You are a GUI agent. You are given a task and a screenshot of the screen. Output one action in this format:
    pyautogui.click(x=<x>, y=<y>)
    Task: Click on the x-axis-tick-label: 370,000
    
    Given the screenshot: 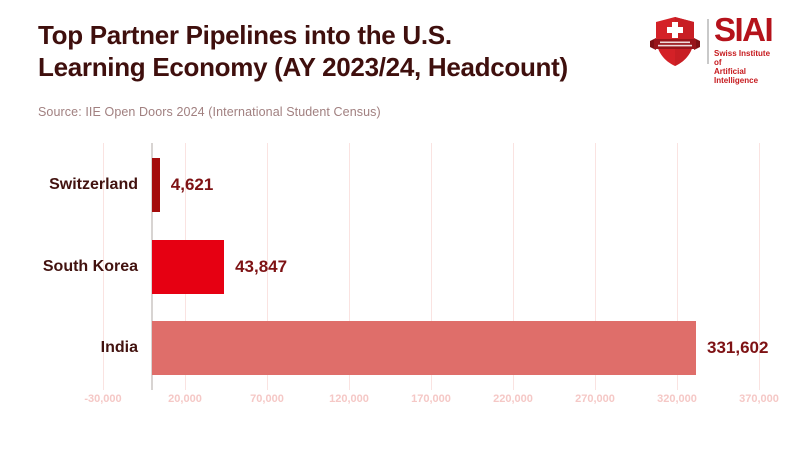 What is the action you would take?
    pyautogui.click(x=759, y=399)
    